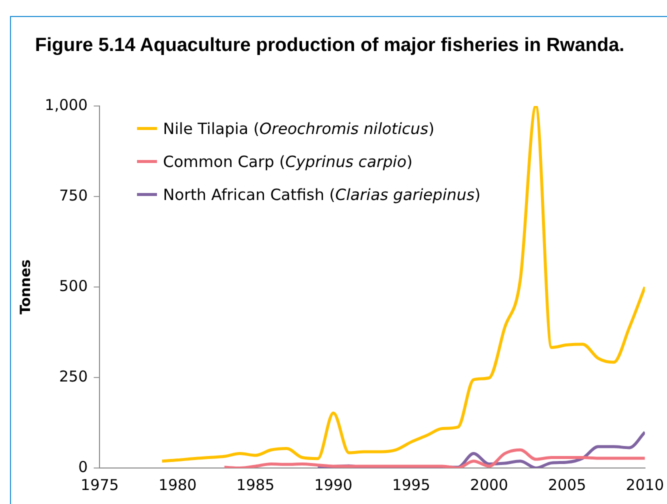  What do you see at coordinates (645, 485) in the screenshot?
I see `x-tick-label: 2010` at bounding box center [645, 485].